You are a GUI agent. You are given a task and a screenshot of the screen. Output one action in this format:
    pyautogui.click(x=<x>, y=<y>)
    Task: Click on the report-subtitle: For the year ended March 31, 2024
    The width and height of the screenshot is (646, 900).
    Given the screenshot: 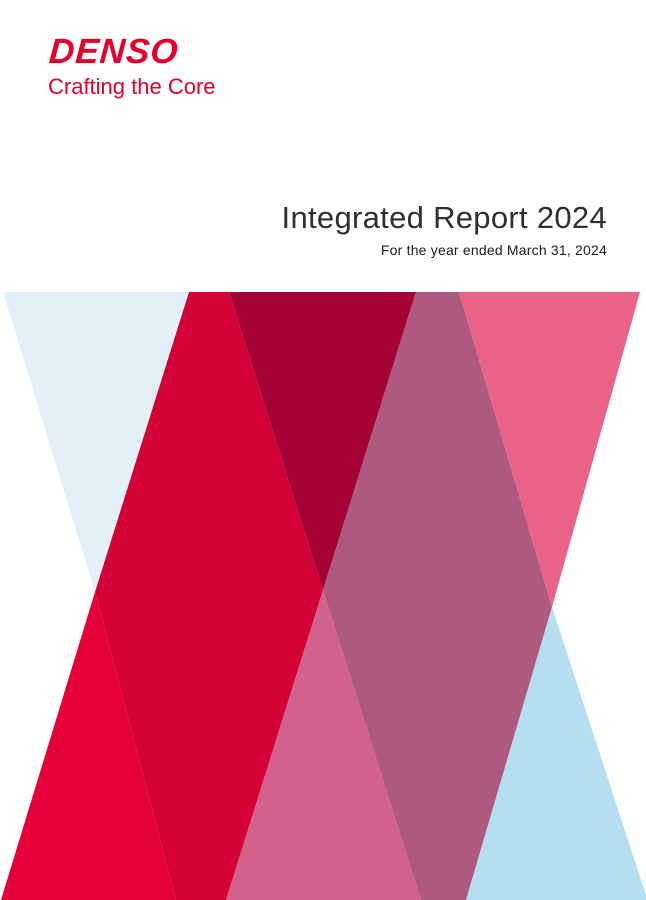 What is the action you would take?
    pyautogui.click(x=493, y=250)
    